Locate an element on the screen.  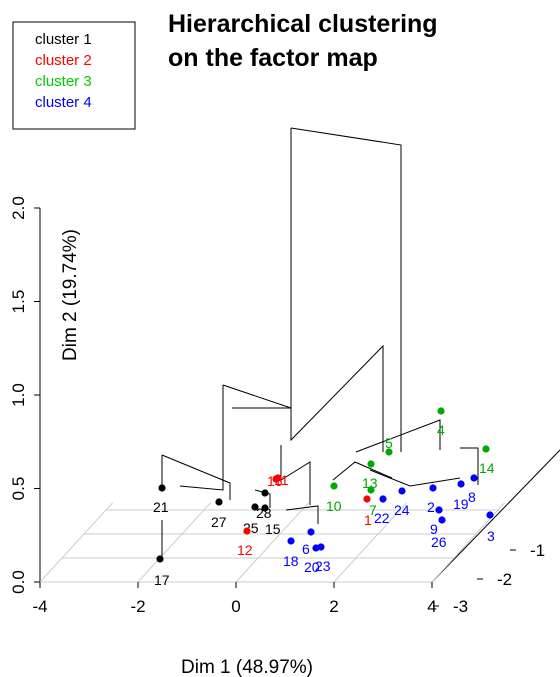
point-label-4: 4 is located at coordinates (441, 430).